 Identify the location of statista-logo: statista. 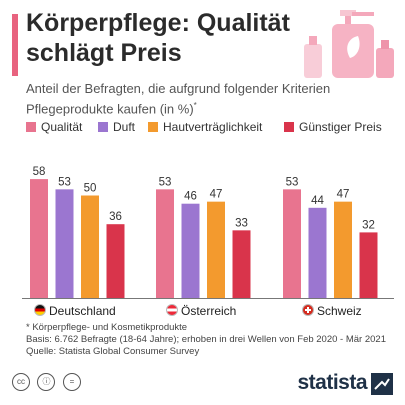
(332, 382).